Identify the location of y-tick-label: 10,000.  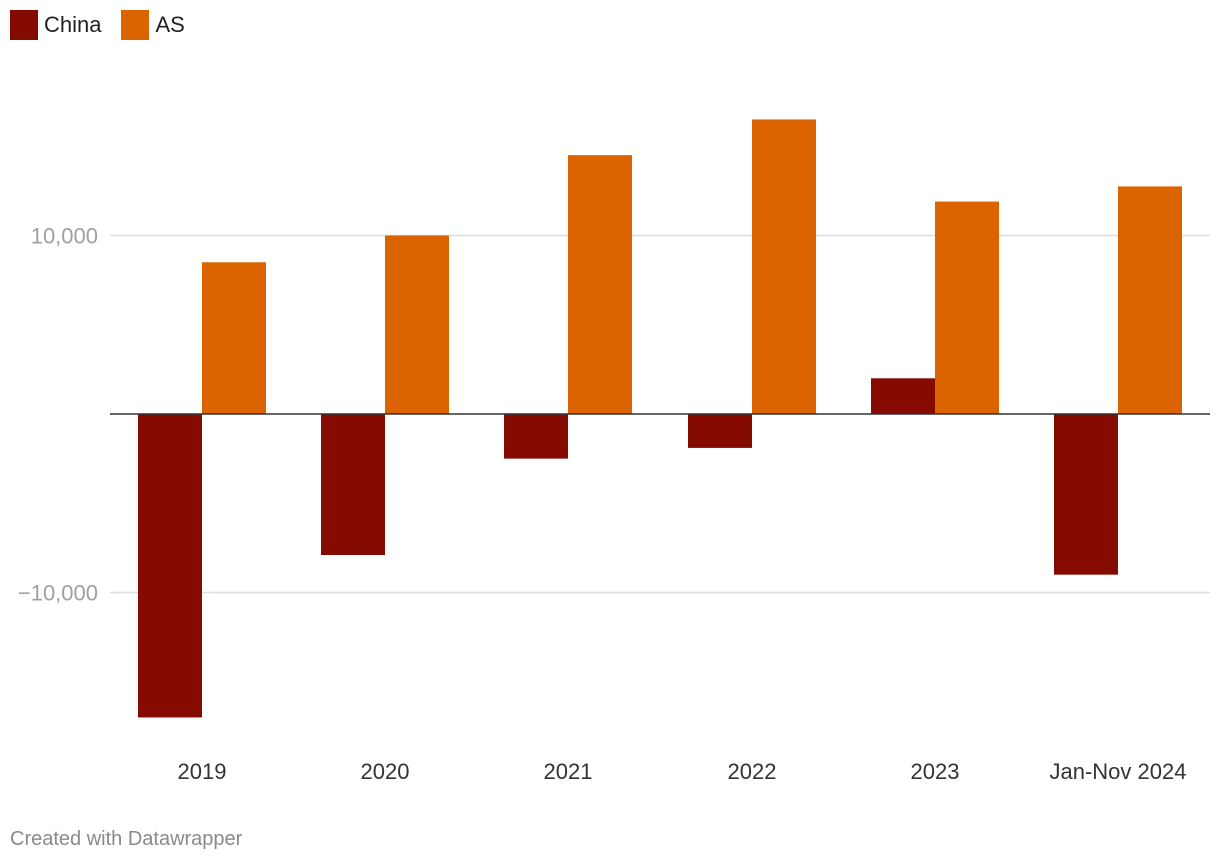
(64, 236).